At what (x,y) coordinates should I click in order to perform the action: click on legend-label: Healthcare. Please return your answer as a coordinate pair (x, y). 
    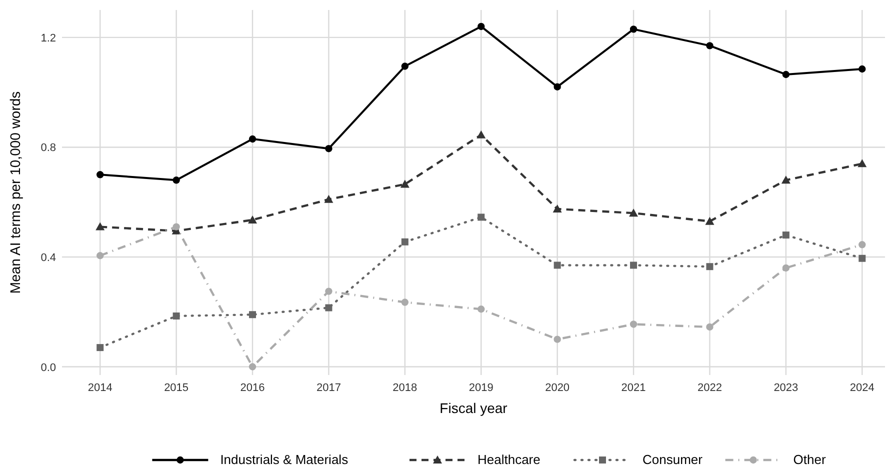
    Looking at the image, I should click on (509, 459).